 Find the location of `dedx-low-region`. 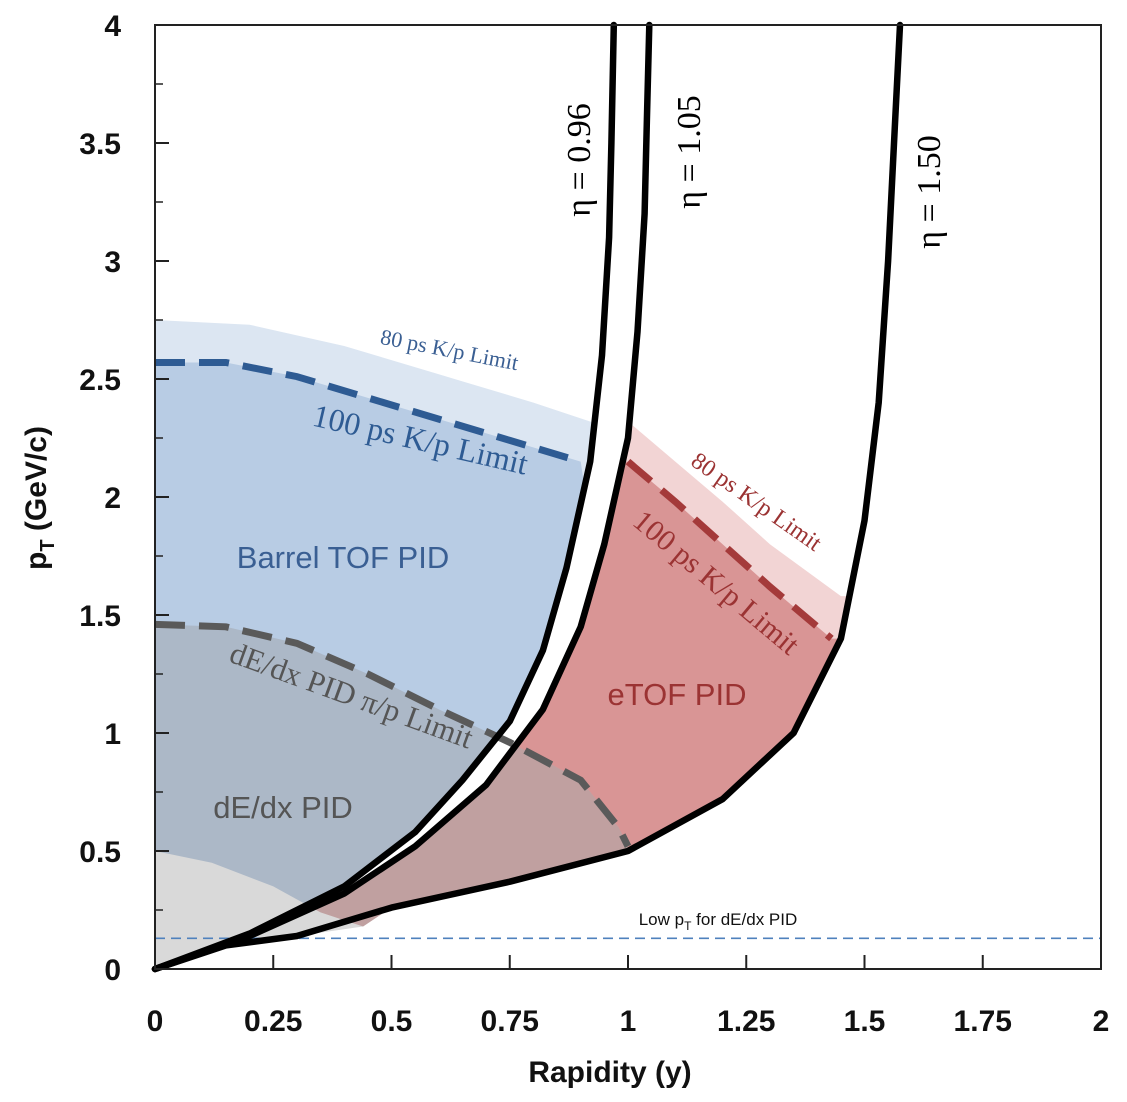

dedx-low-region is located at coordinates (259, 910).